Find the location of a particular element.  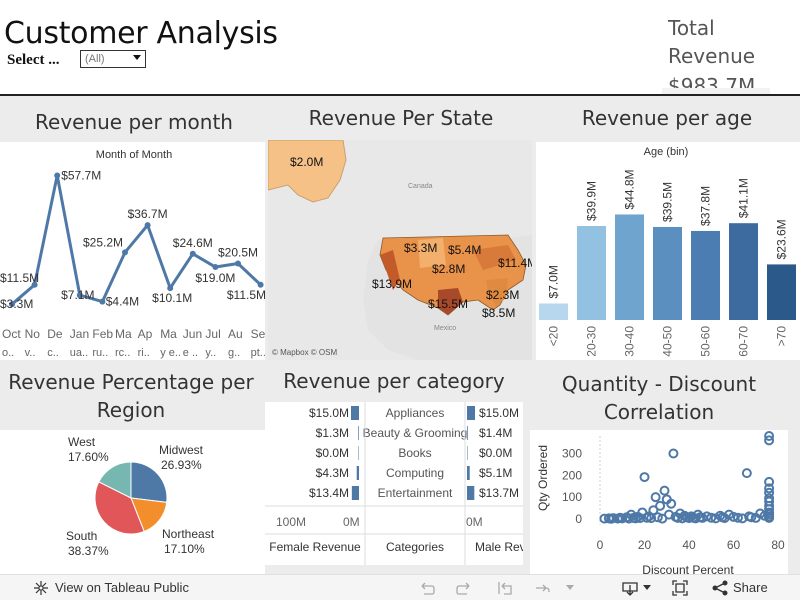

chevron-down-icon is located at coordinates (137, 57).